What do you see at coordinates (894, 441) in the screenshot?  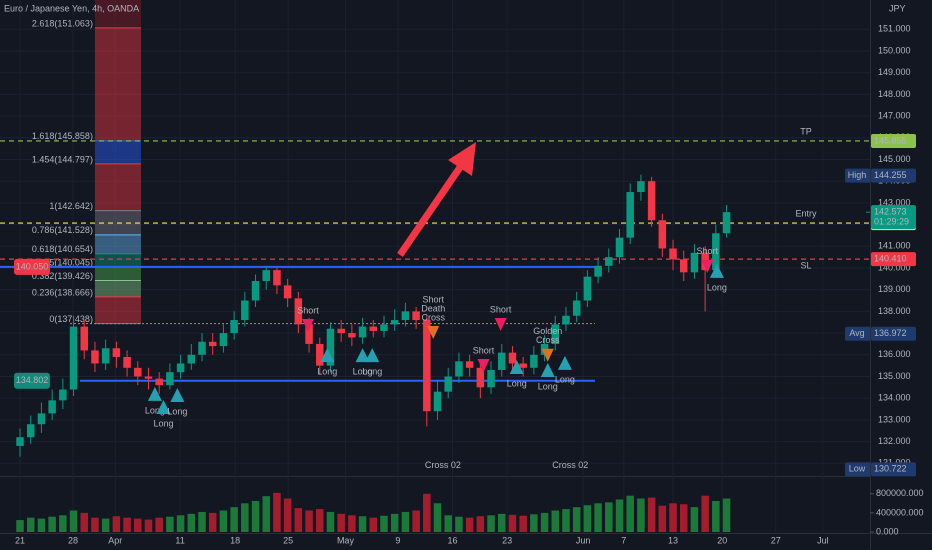 I see `y-tick-label: 132.000` at bounding box center [894, 441].